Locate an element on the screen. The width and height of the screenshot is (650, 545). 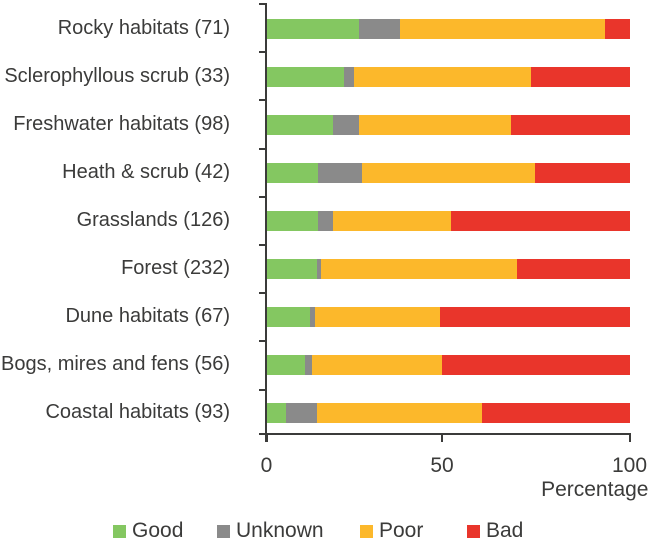
x-tick-label: 0 is located at coordinates (266, 465).